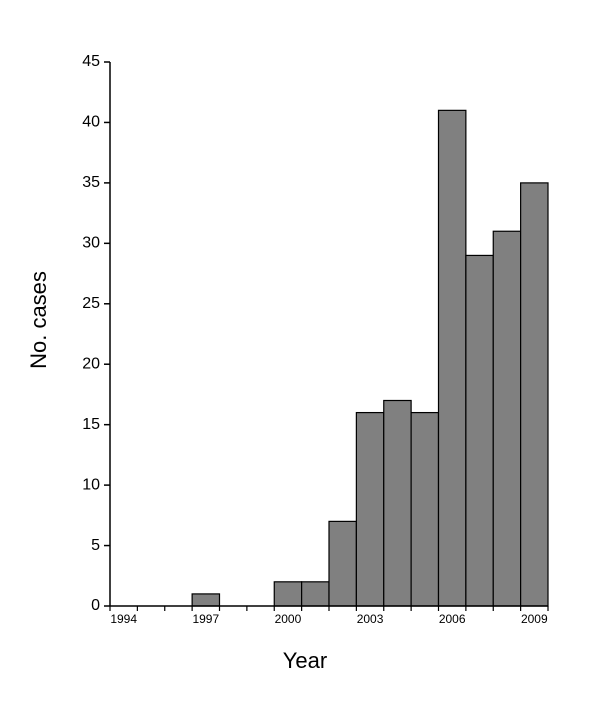  What do you see at coordinates (91, 61) in the screenshot?
I see `y-tick-label: 45` at bounding box center [91, 61].